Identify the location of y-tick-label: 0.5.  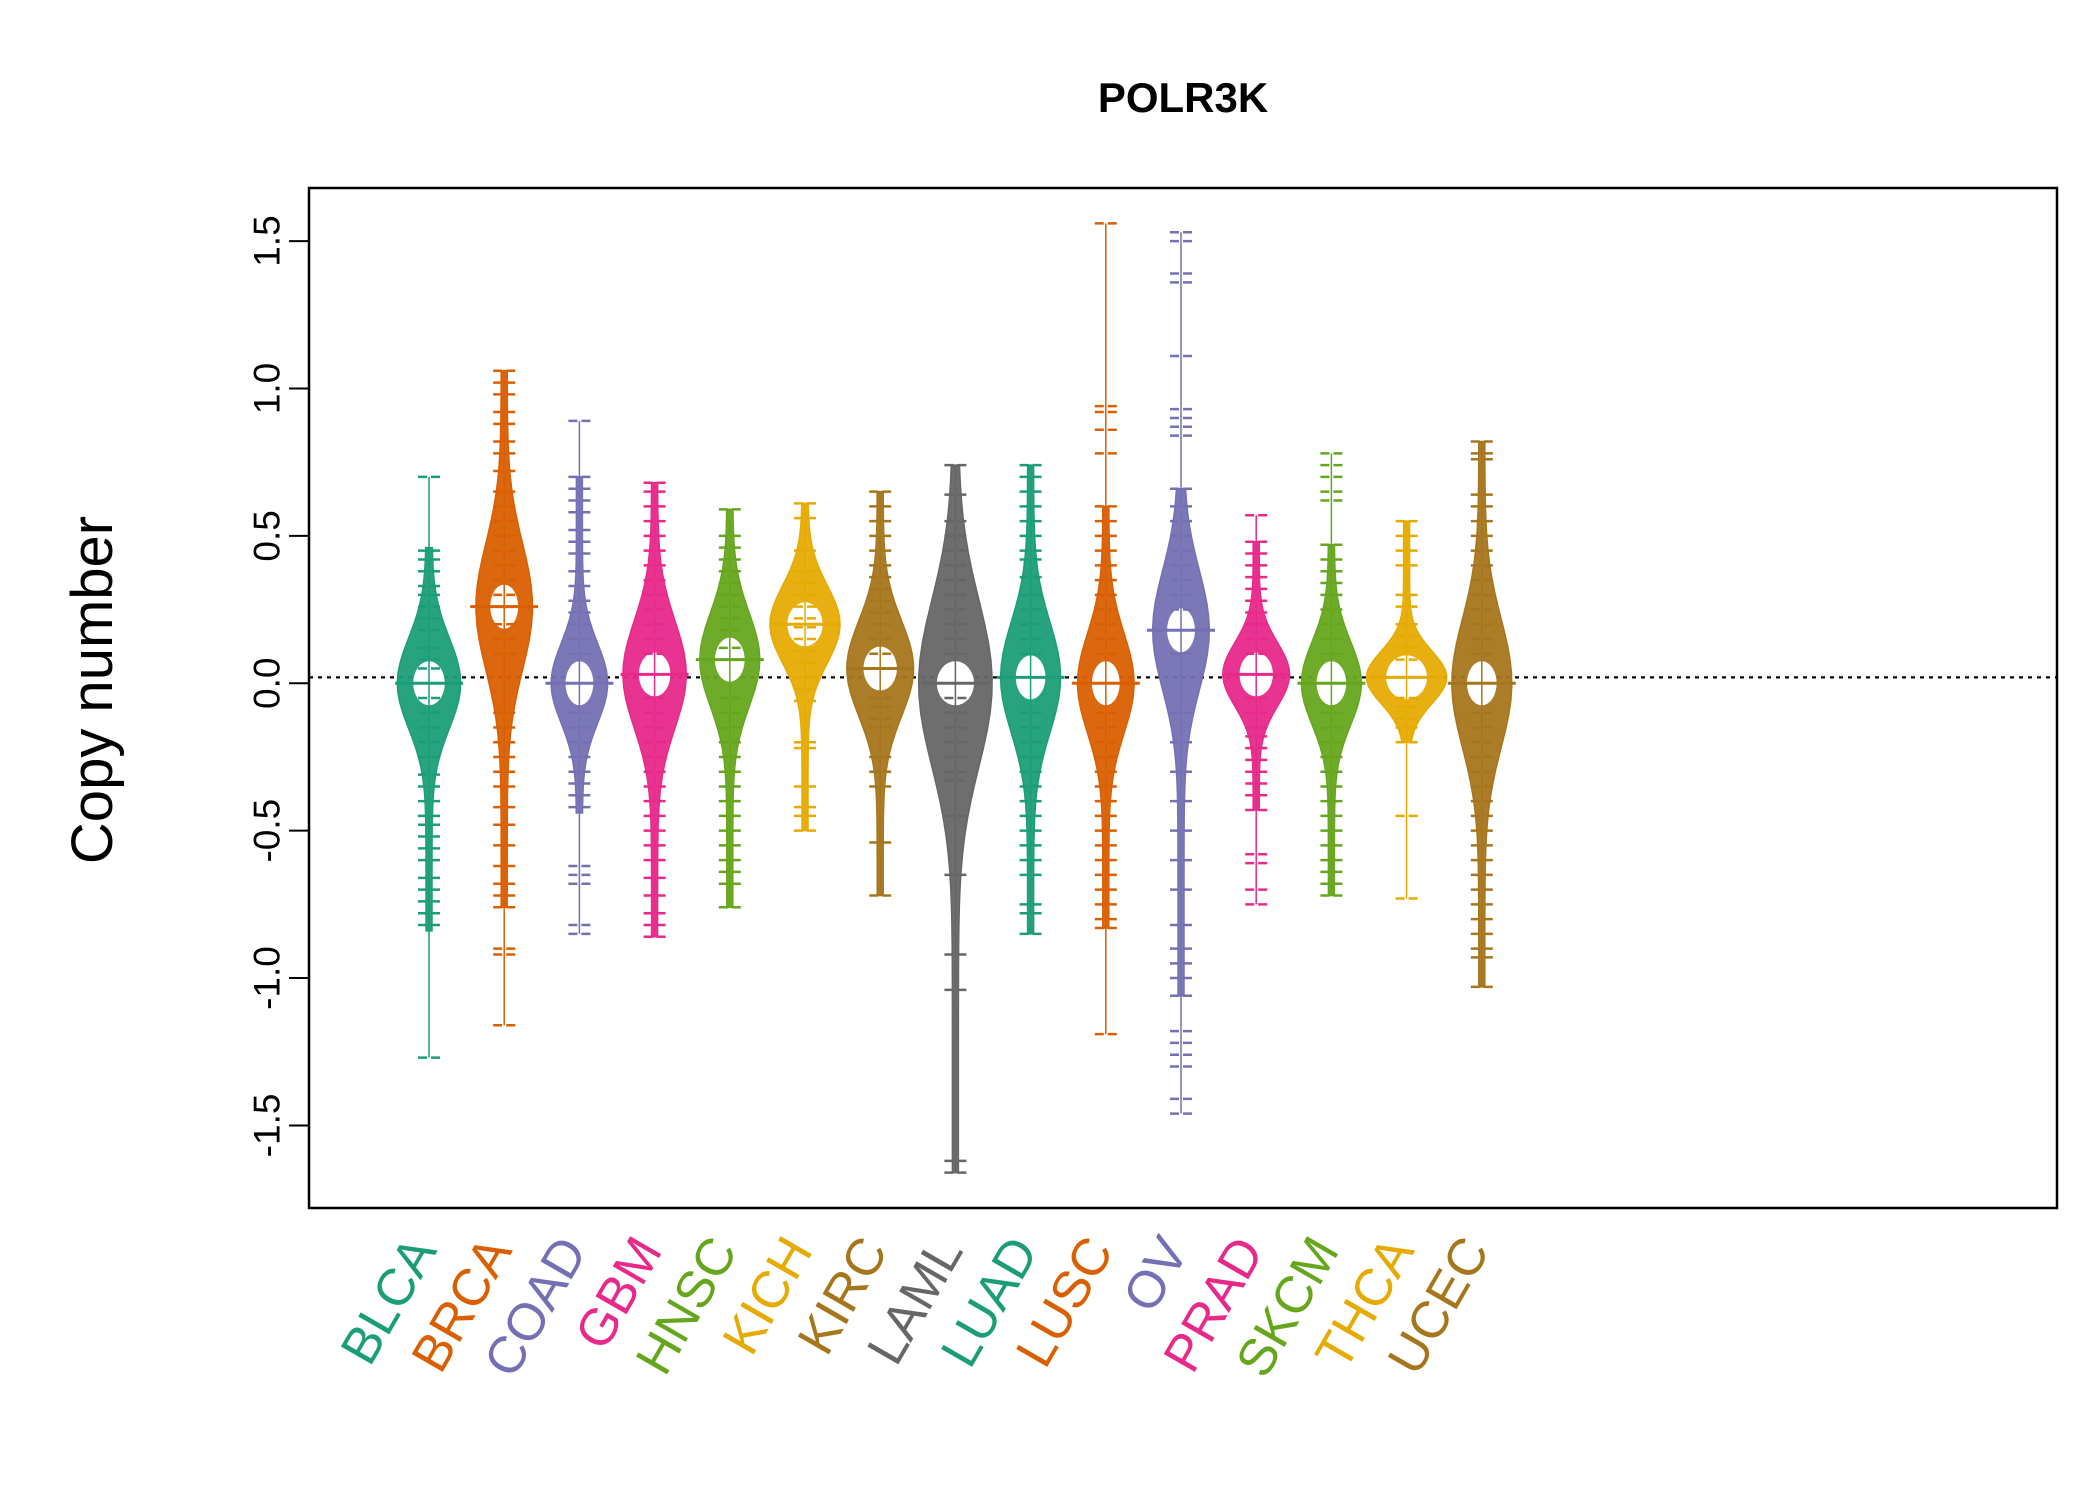
(267, 535).